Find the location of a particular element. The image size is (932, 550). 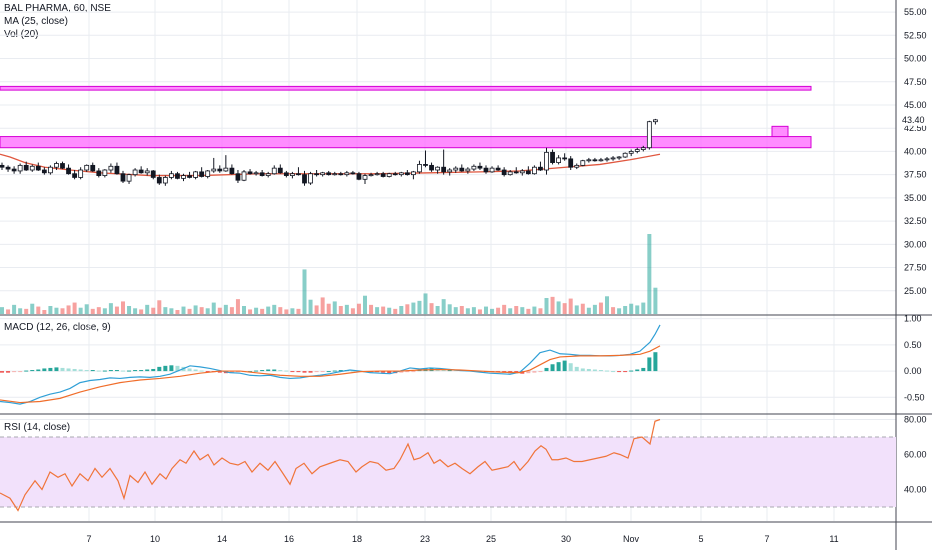

legend-rsi: RSI (14, close) is located at coordinates (37, 427).